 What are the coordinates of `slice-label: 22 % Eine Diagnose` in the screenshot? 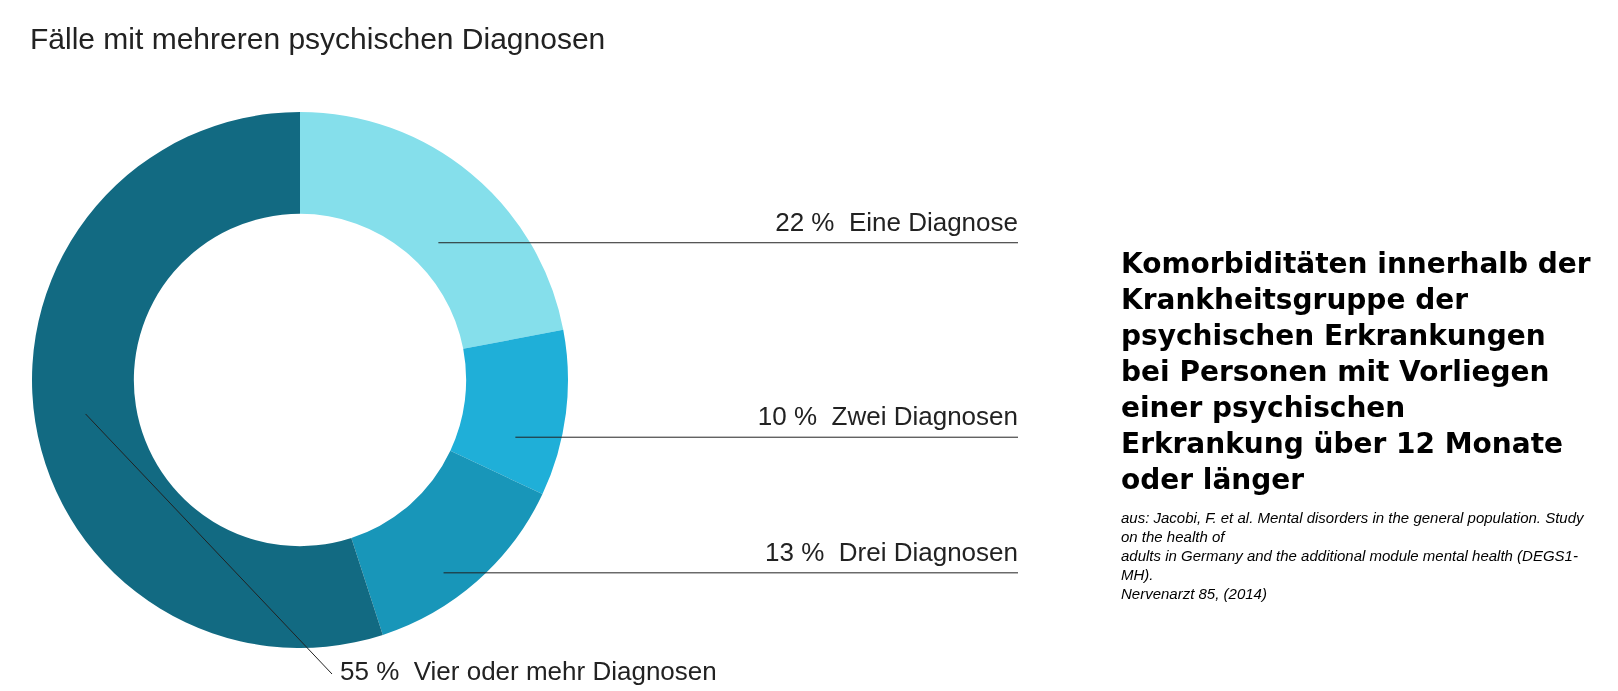 It's located at (896, 221).